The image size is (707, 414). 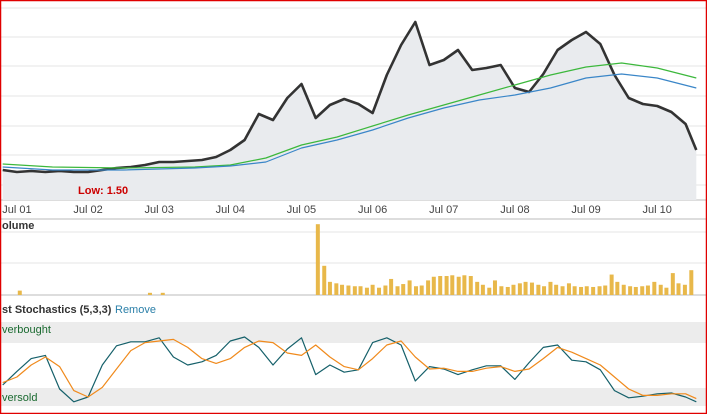 What do you see at coordinates (16, 210) in the screenshot?
I see `x-tick-label: Jul 01` at bounding box center [16, 210].